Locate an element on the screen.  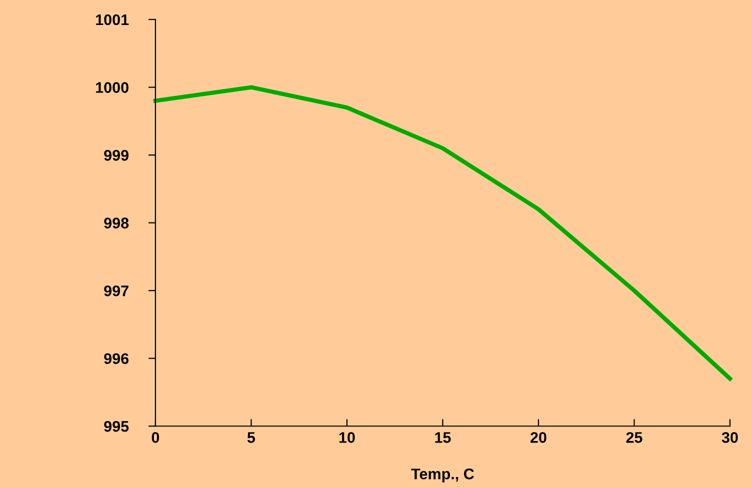
y-tick-label: 997 is located at coordinates (116, 290).